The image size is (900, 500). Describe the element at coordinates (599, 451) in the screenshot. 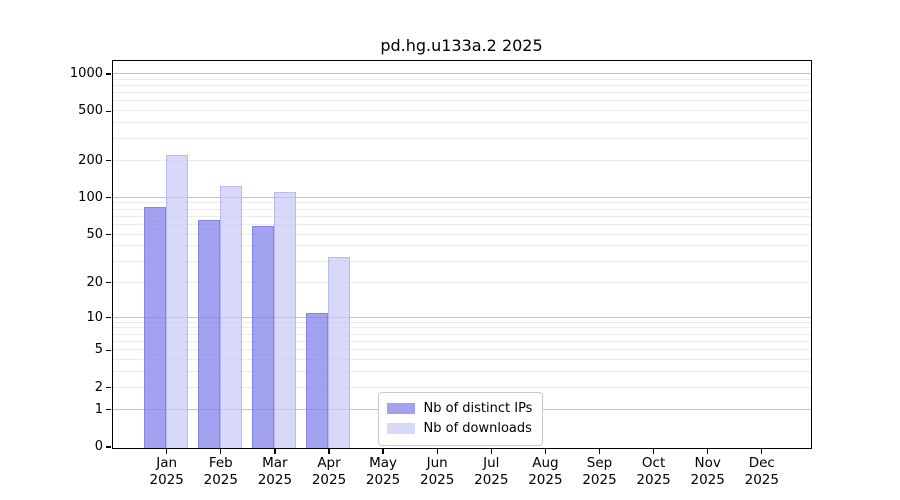

I see `x-tick-mark-sep` at that location.